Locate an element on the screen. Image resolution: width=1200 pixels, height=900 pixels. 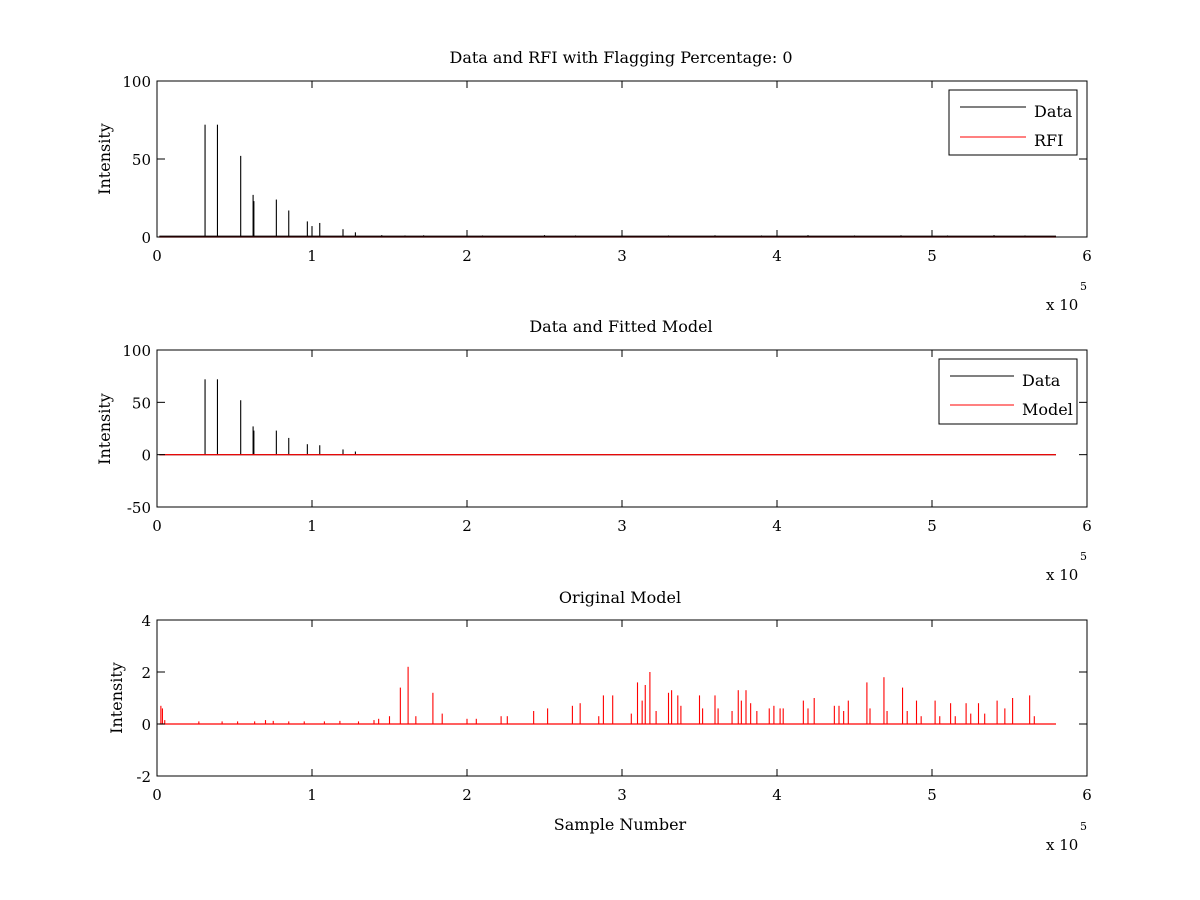
series-model is located at coordinates (607, 695).